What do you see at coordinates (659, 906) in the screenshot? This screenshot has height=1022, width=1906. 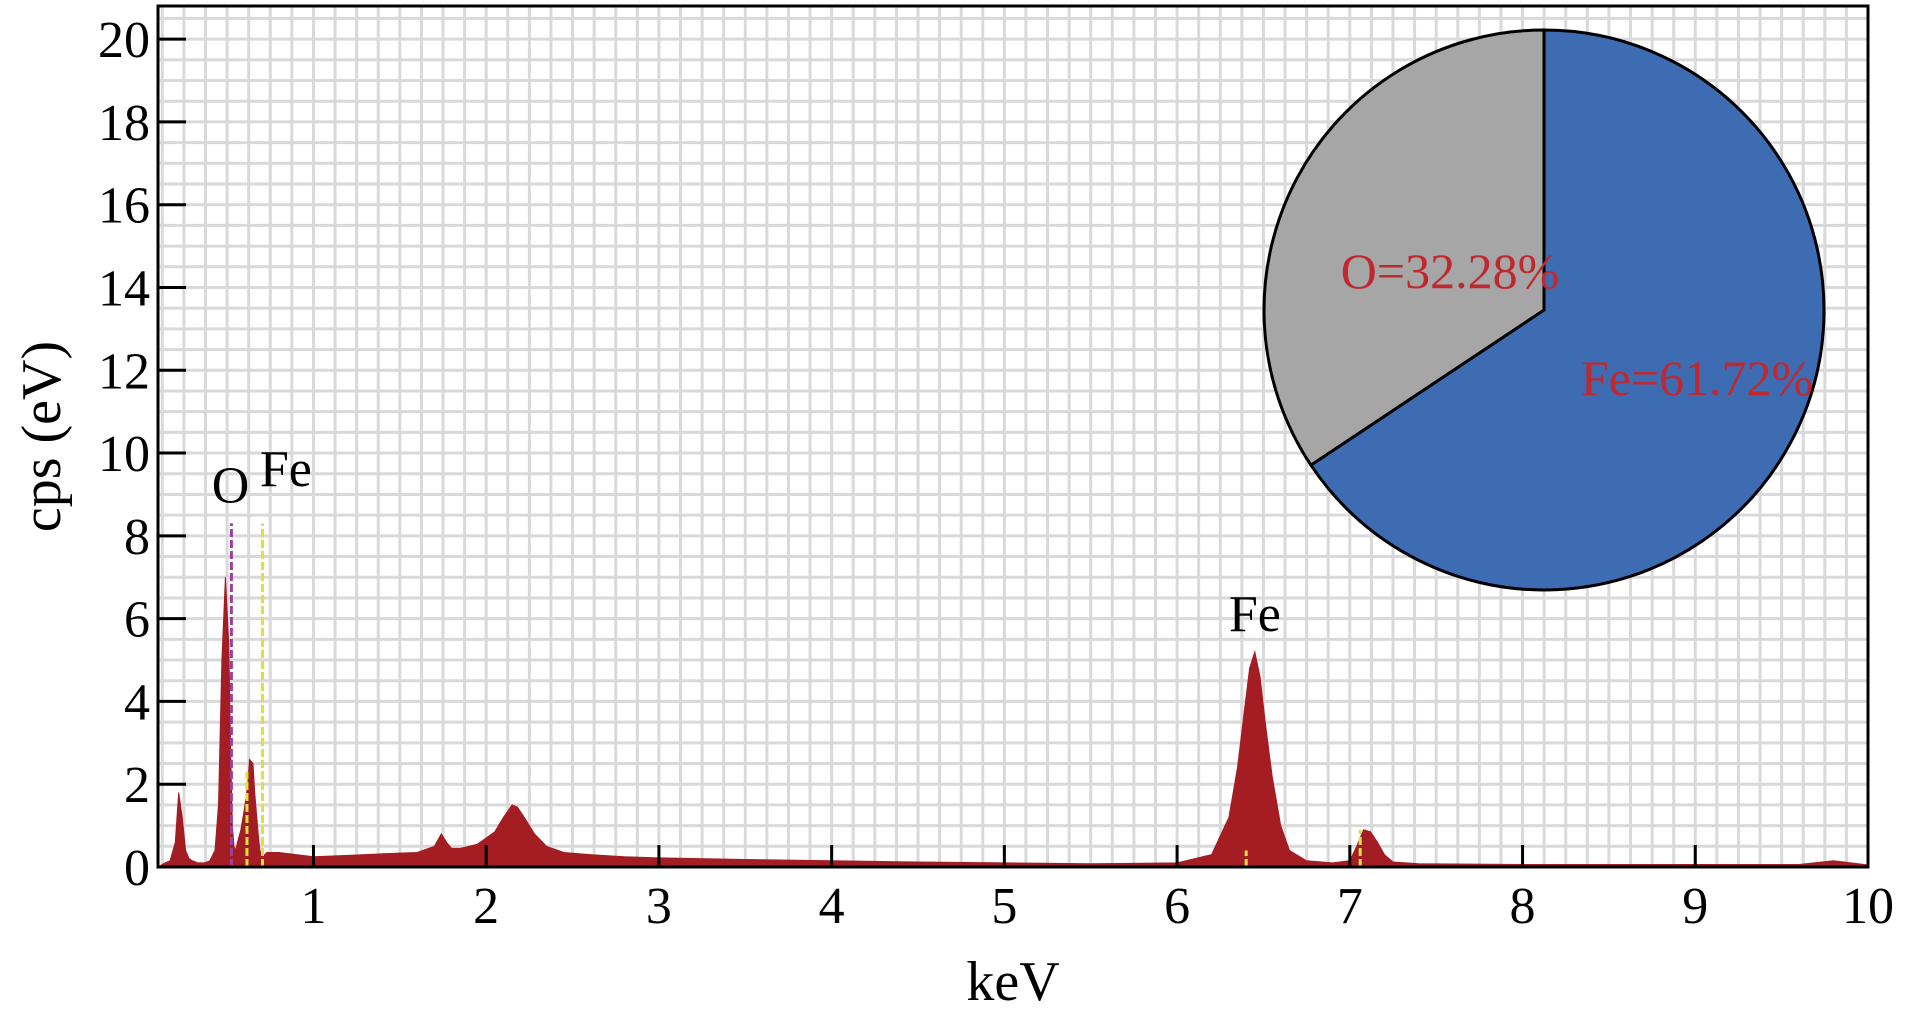 I see `x-tick-label: 3` at bounding box center [659, 906].